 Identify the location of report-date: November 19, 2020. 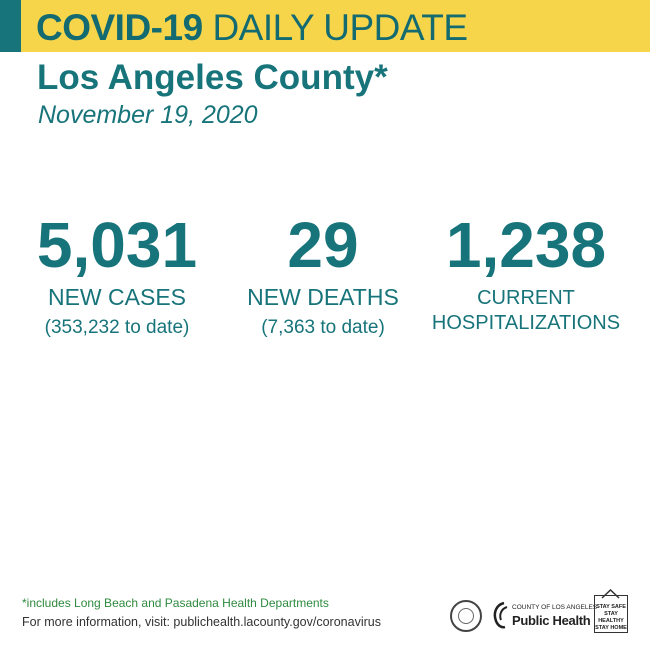
(148, 115).